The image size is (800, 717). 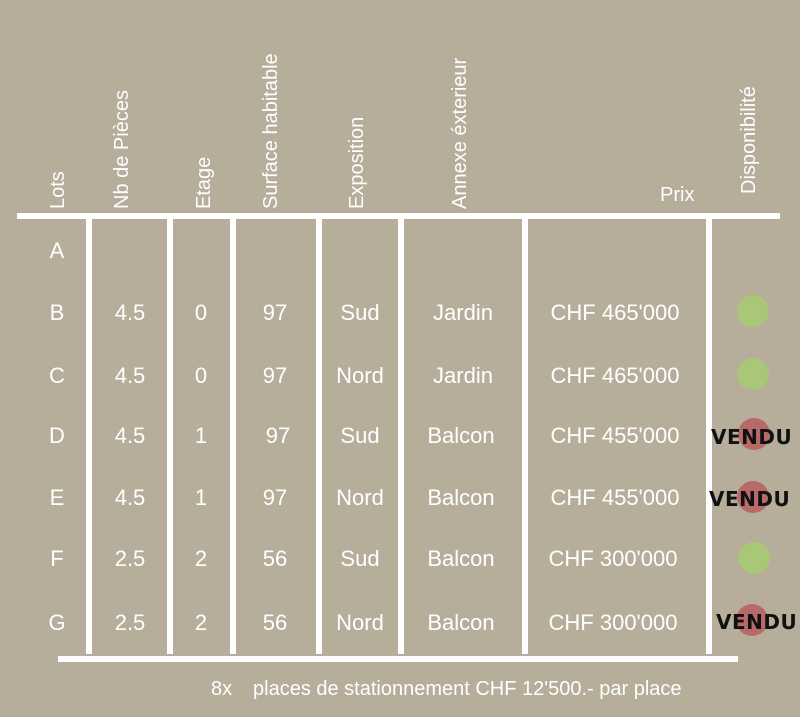 What do you see at coordinates (749, 140) in the screenshot?
I see `header-disponibilite: Disponibilité` at bounding box center [749, 140].